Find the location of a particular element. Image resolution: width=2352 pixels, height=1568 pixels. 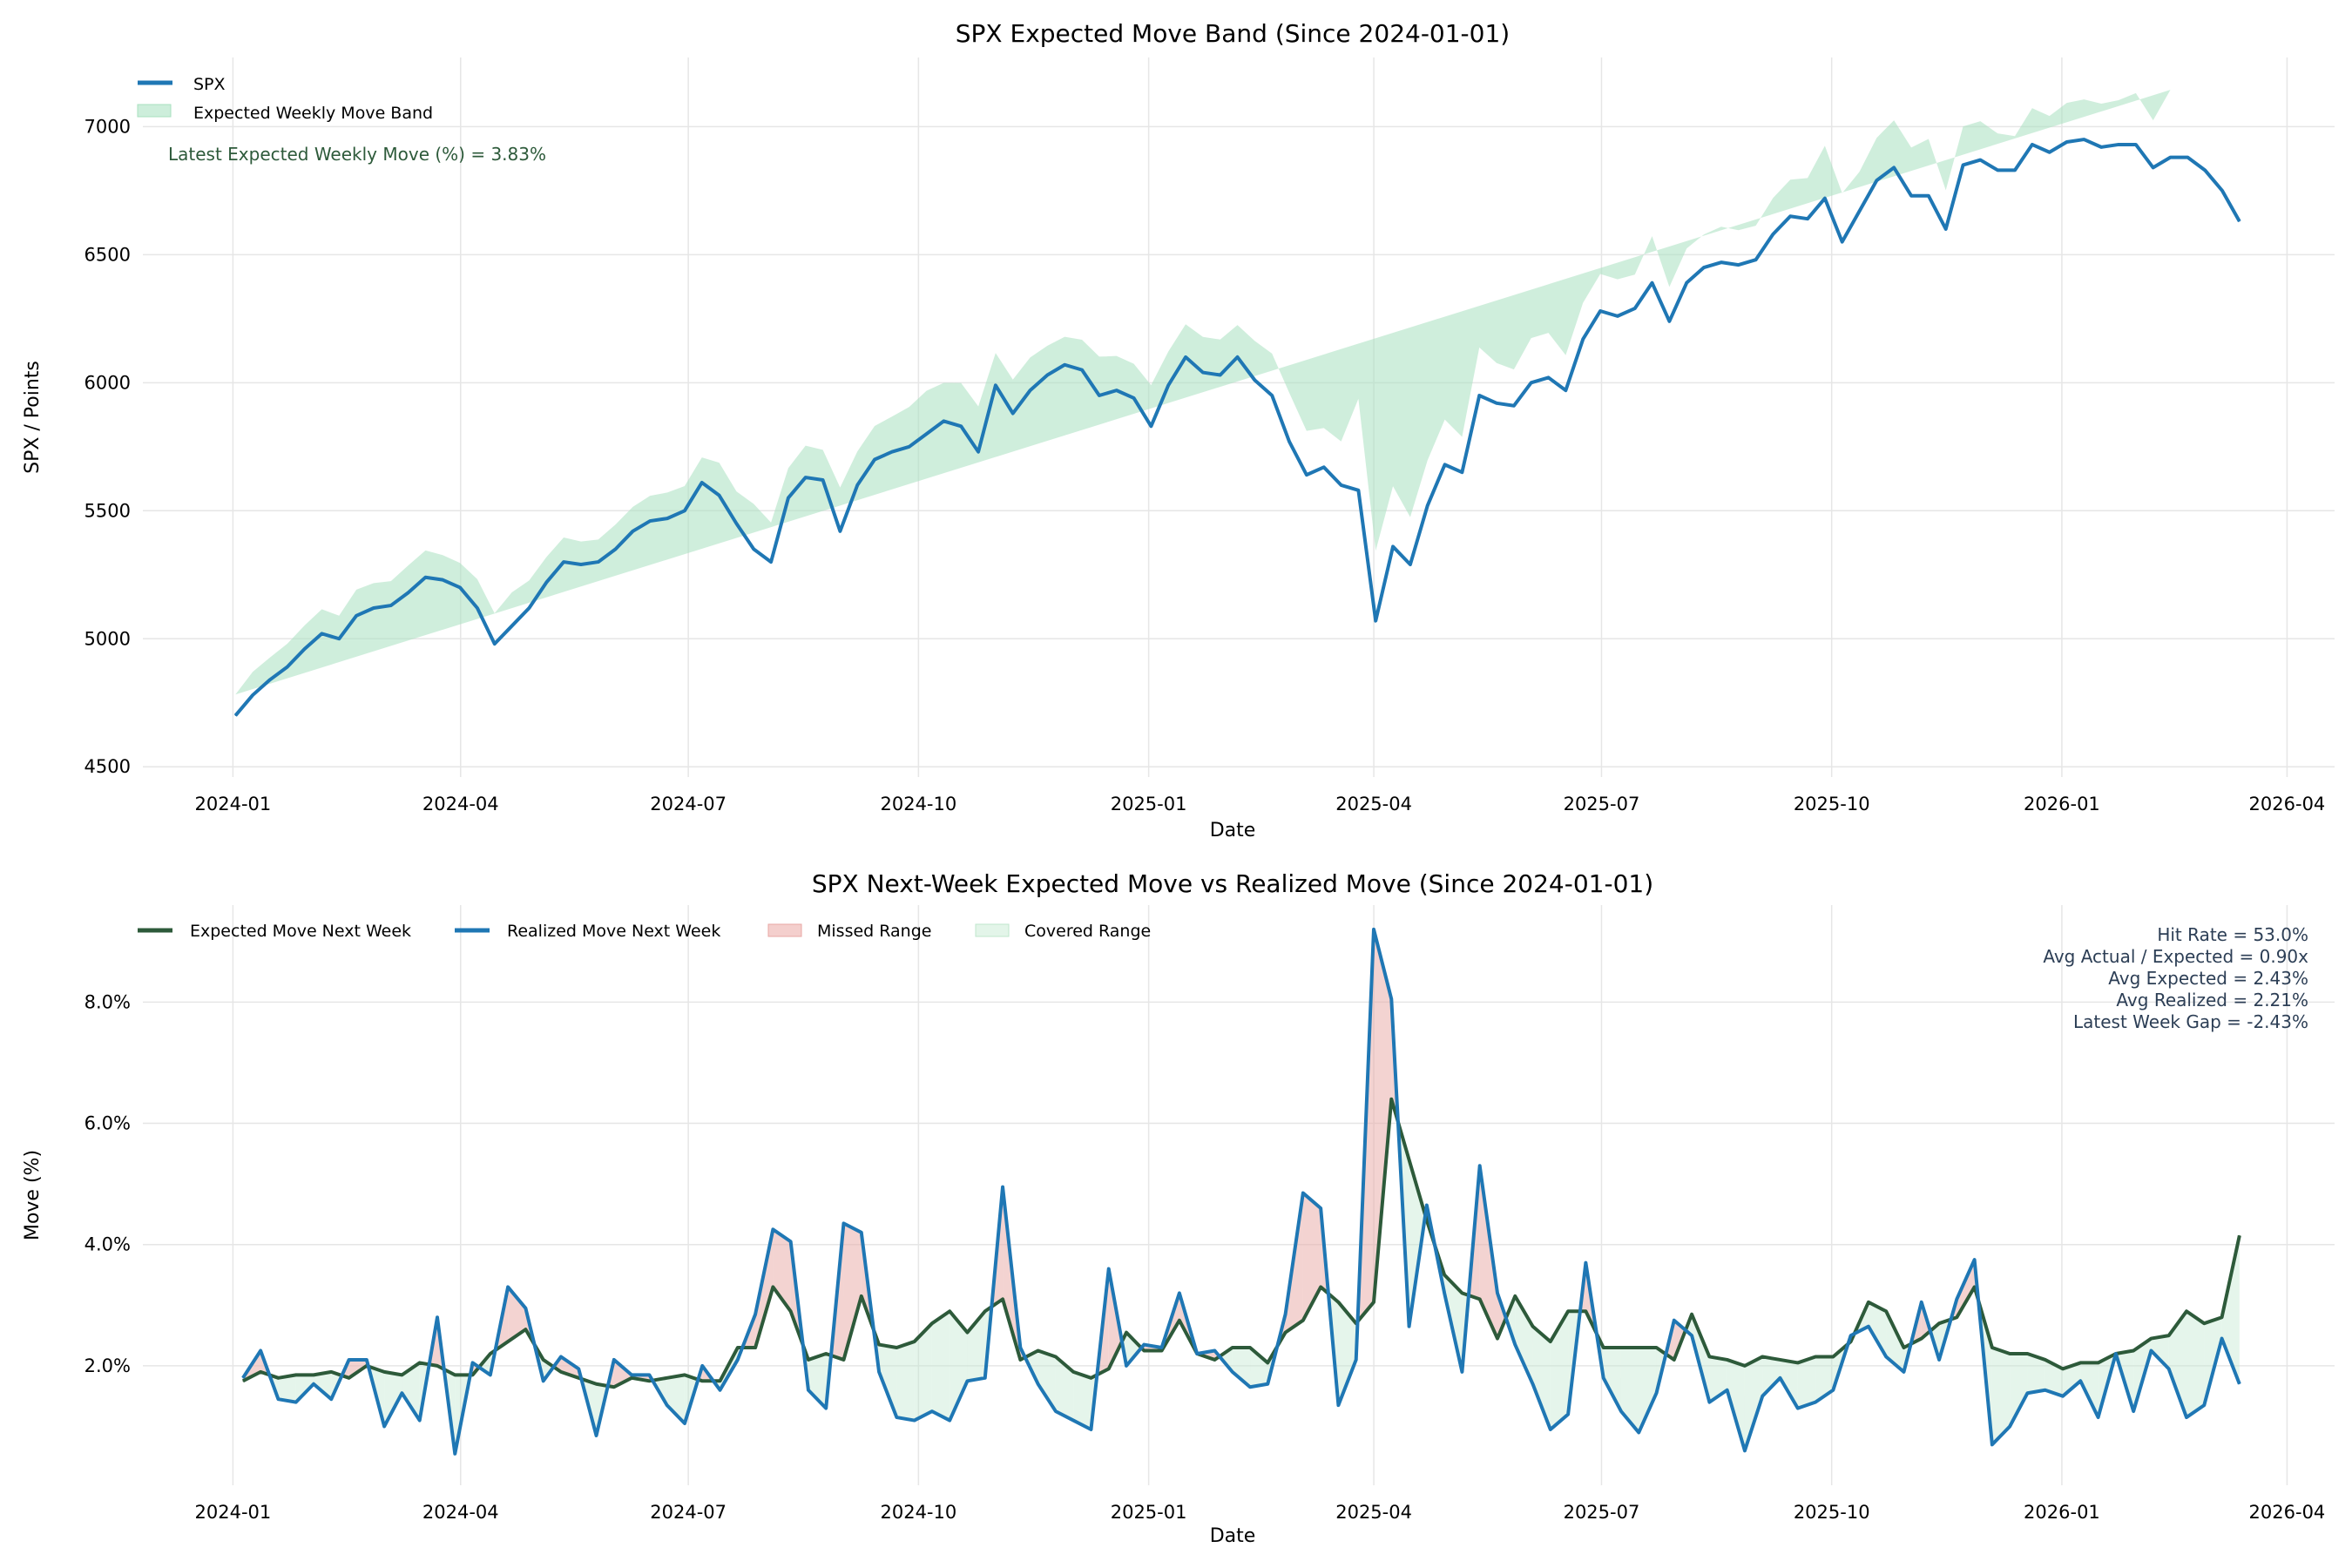

legend-label-spx: SPX is located at coordinates (209, 84).